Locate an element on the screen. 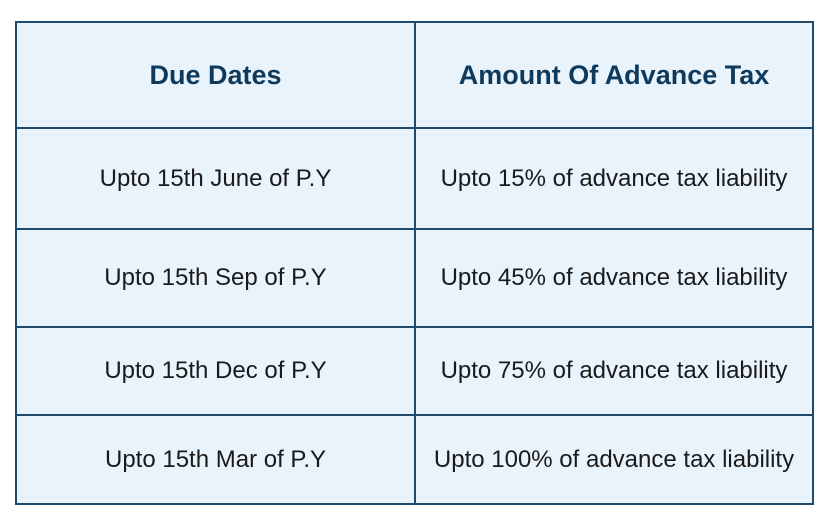  amount-cell: Upto 45% of advance tax liability is located at coordinates (614, 278).